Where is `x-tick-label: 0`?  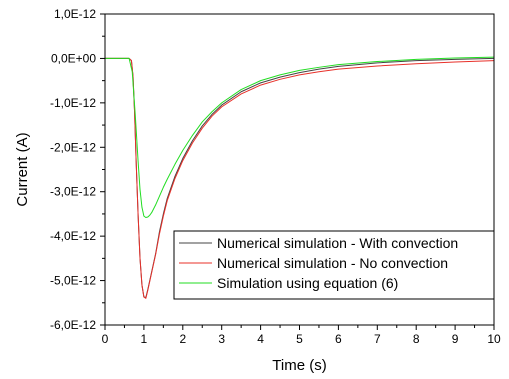
x-tick-label: 0 is located at coordinates (105, 339).